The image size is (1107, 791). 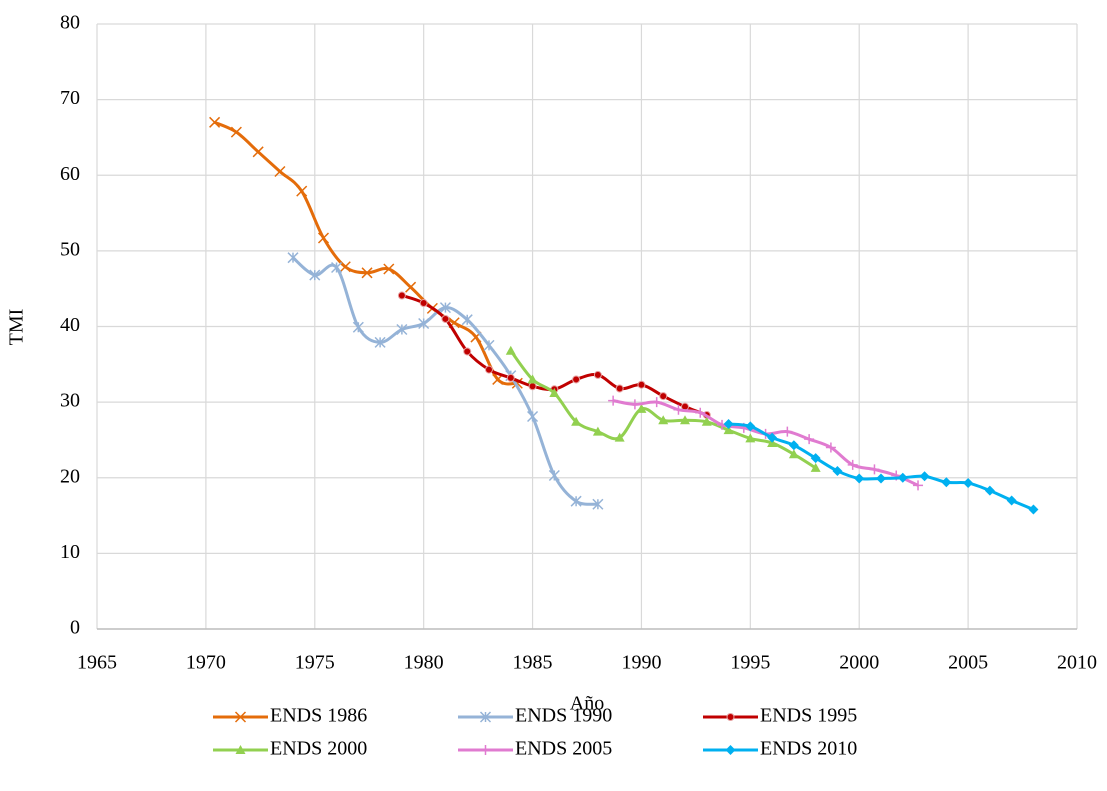 What do you see at coordinates (206, 663) in the screenshot?
I see `x-tick-label: 1970` at bounding box center [206, 663].